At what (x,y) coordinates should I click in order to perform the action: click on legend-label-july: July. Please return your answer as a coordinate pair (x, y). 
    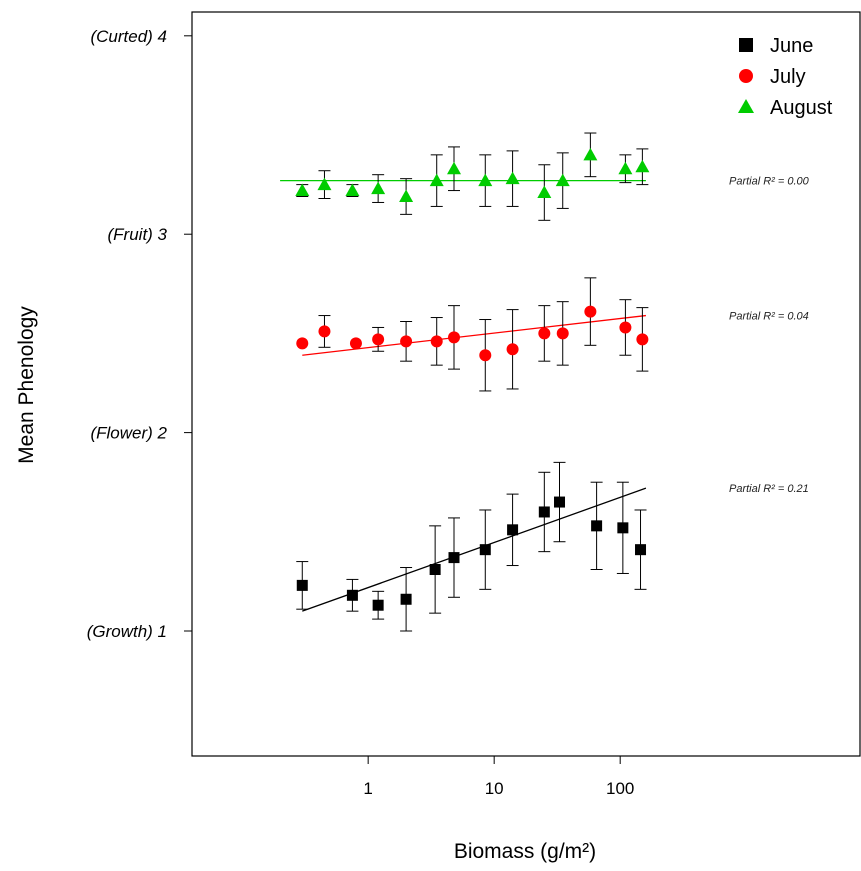
    Looking at the image, I should click on (788, 77).